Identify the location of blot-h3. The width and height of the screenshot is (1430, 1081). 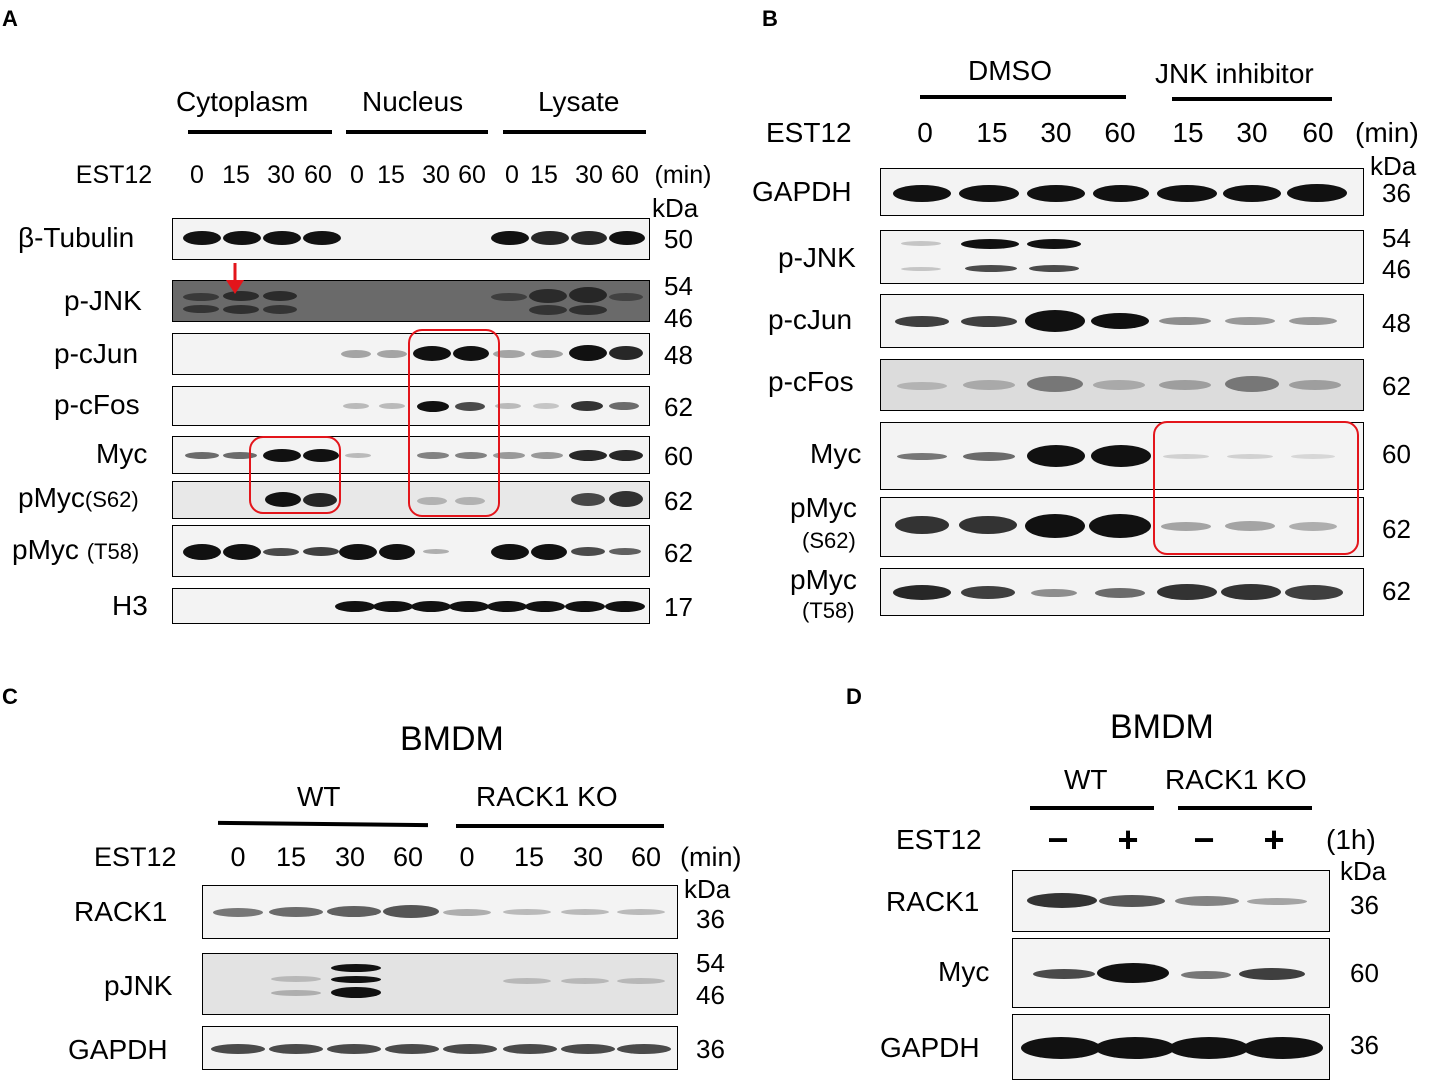
(411, 606).